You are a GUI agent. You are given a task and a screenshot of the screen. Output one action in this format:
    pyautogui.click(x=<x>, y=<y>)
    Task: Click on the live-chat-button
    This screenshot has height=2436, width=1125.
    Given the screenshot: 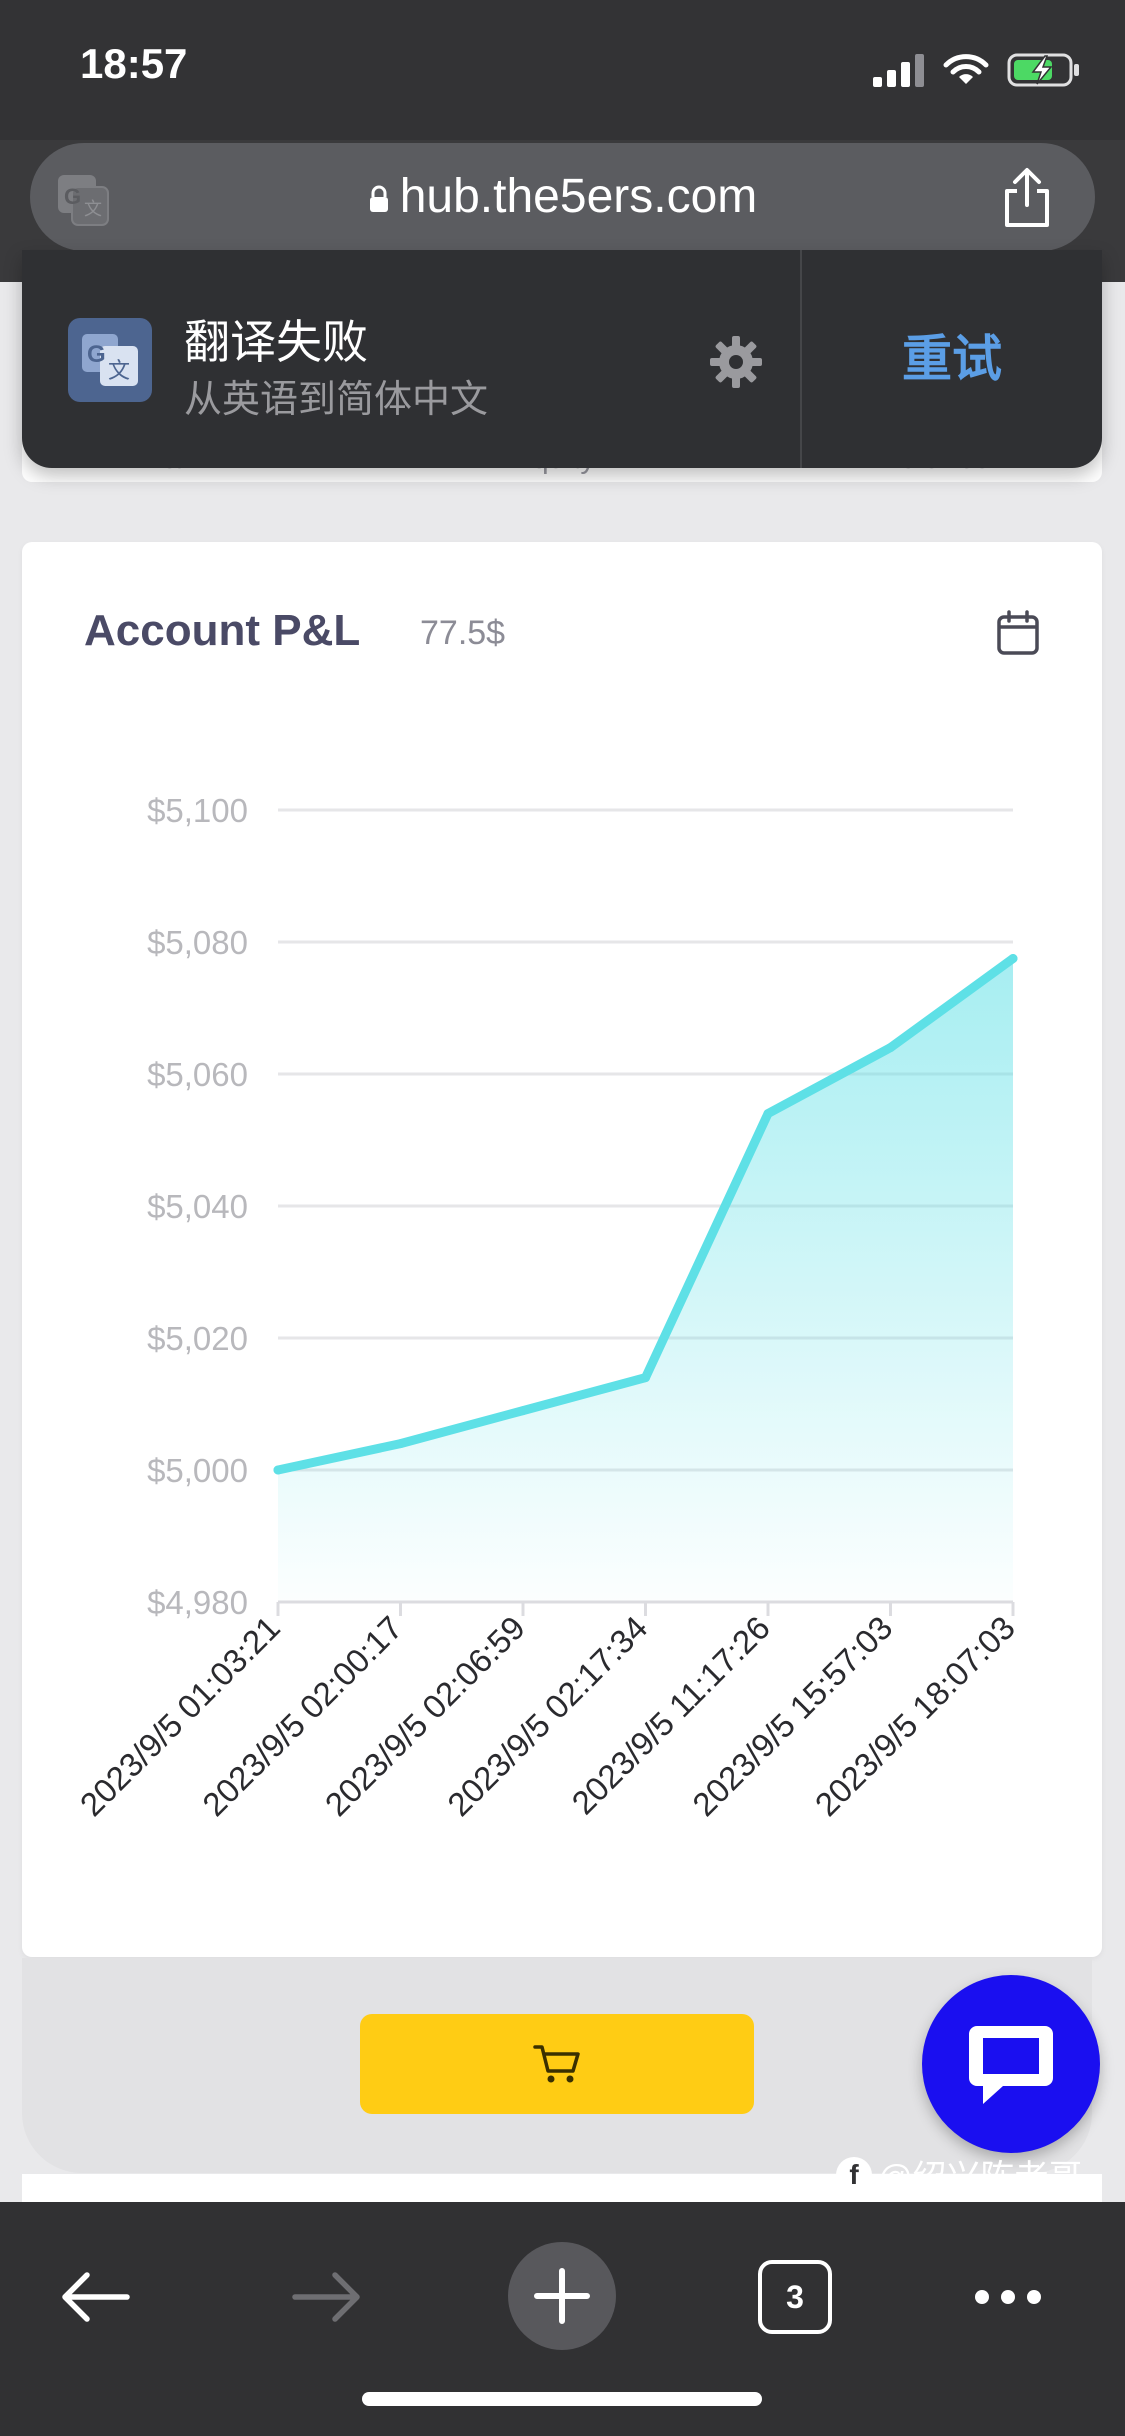 What is the action you would take?
    pyautogui.click(x=1011, y=2064)
    